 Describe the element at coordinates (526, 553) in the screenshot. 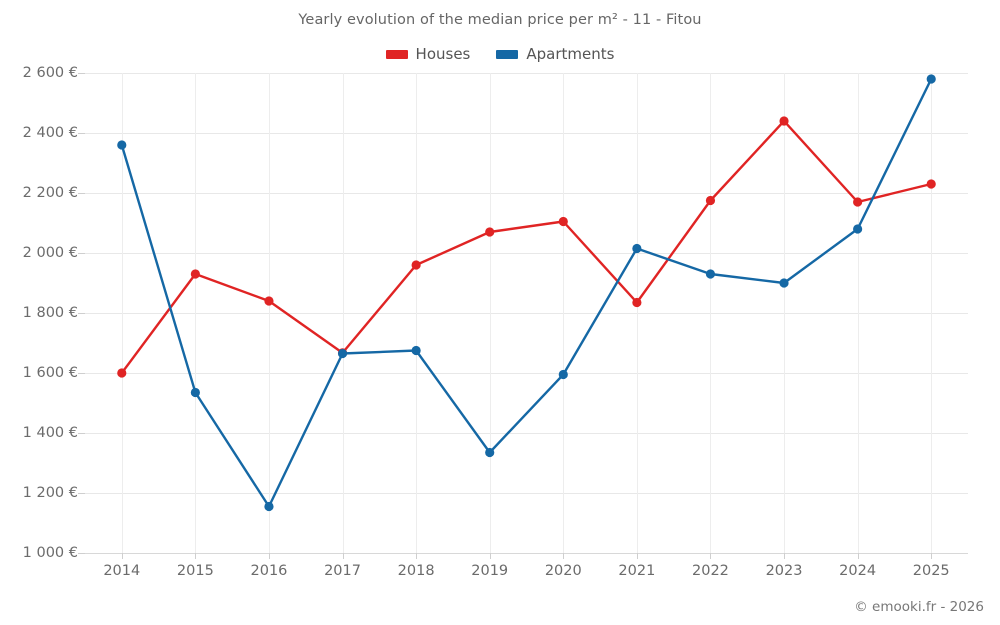

I see `x-axis-line` at that location.